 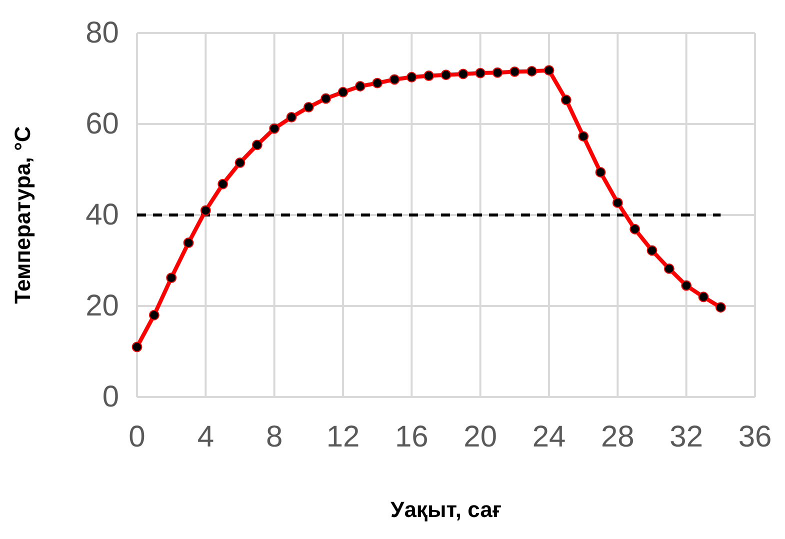 I want to click on y-axis-title: Температура, °C, so click(x=22, y=215).